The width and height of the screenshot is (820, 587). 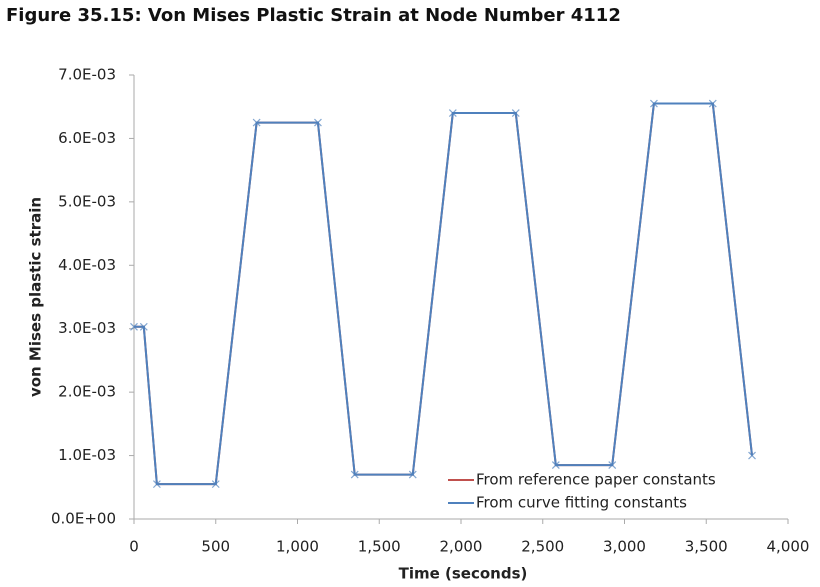 What do you see at coordinates (461, 547) in the screenshot?
I see `x-tick-label: 2,000` at bounding box center [461, 547].